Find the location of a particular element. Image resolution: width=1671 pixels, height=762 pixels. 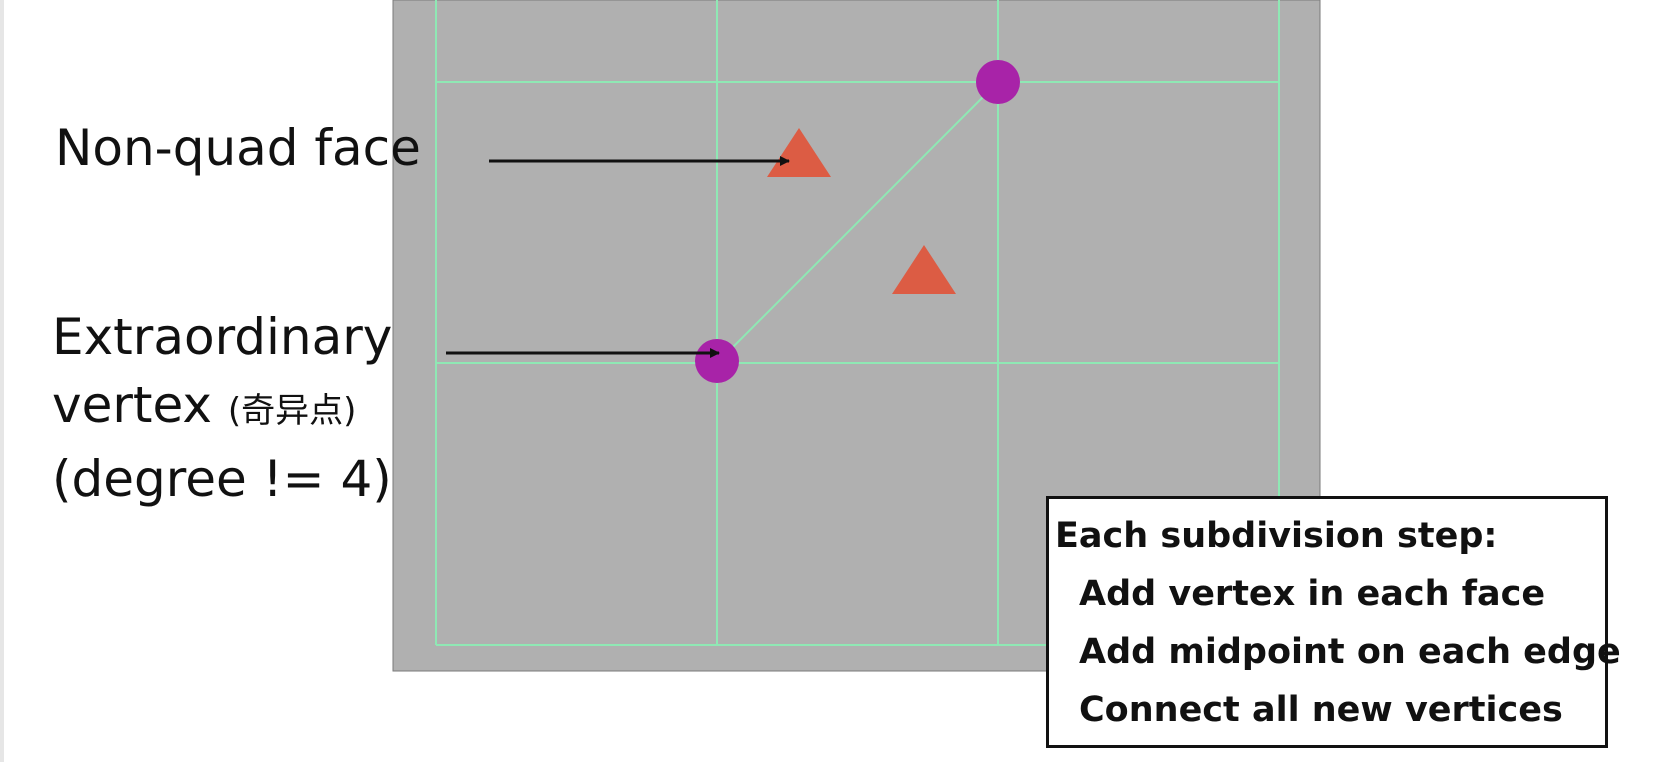

extraordinary-vertex-bottom is located at coordinates (717, 361).